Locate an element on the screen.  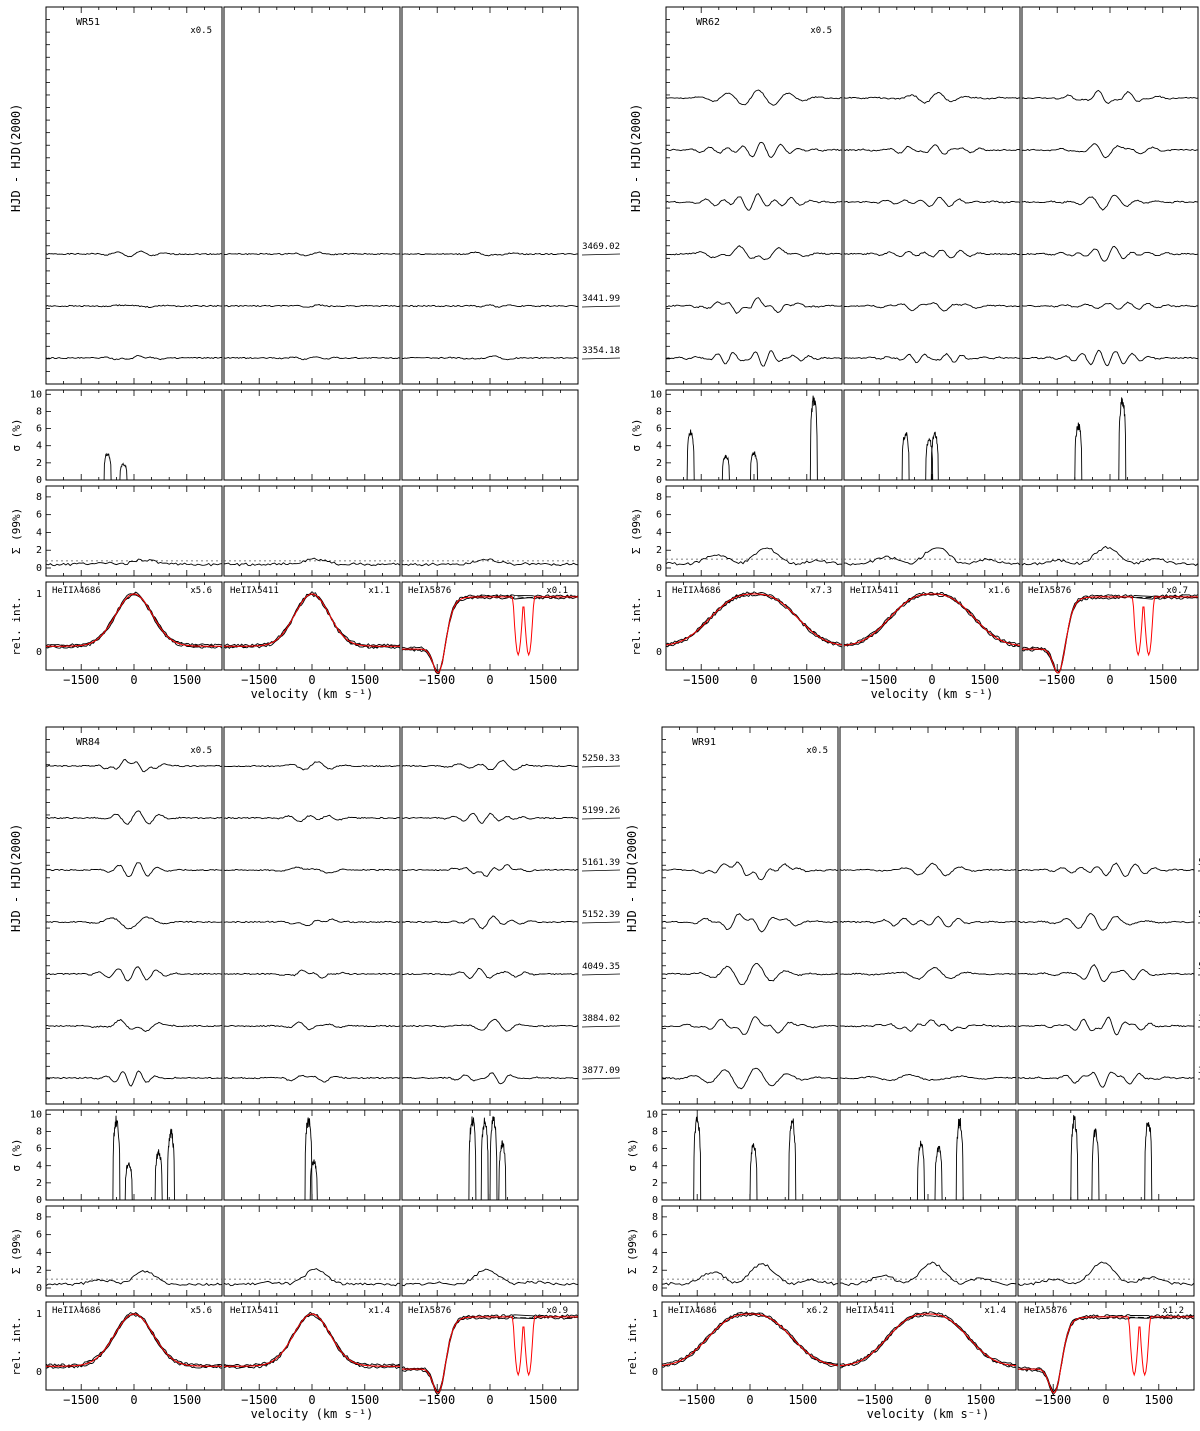
Sigma-tick-label: 6 is located at coordinates (659, 515).